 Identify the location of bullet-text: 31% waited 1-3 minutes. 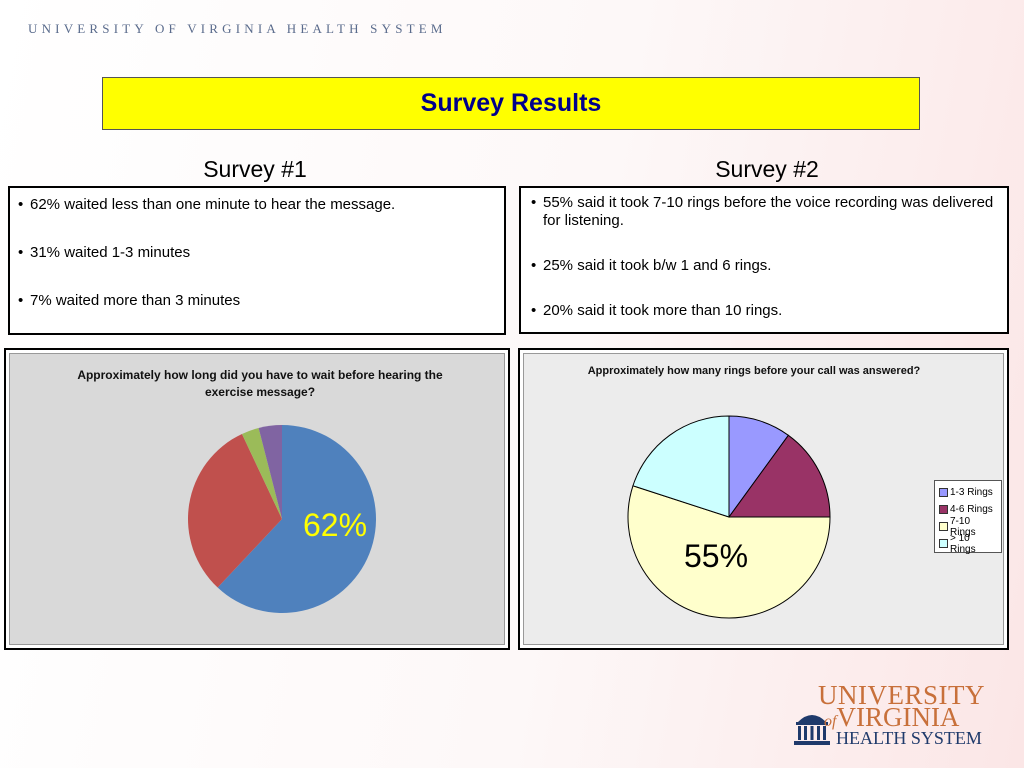
(110, 252).